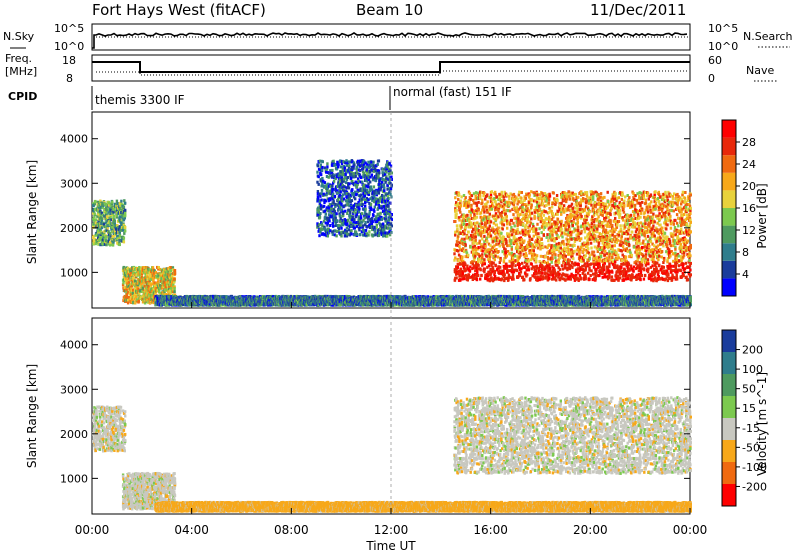  Describe the element at coordinates (22, 96) in the screenshot. I see `cpid-label: CPID` at that location.